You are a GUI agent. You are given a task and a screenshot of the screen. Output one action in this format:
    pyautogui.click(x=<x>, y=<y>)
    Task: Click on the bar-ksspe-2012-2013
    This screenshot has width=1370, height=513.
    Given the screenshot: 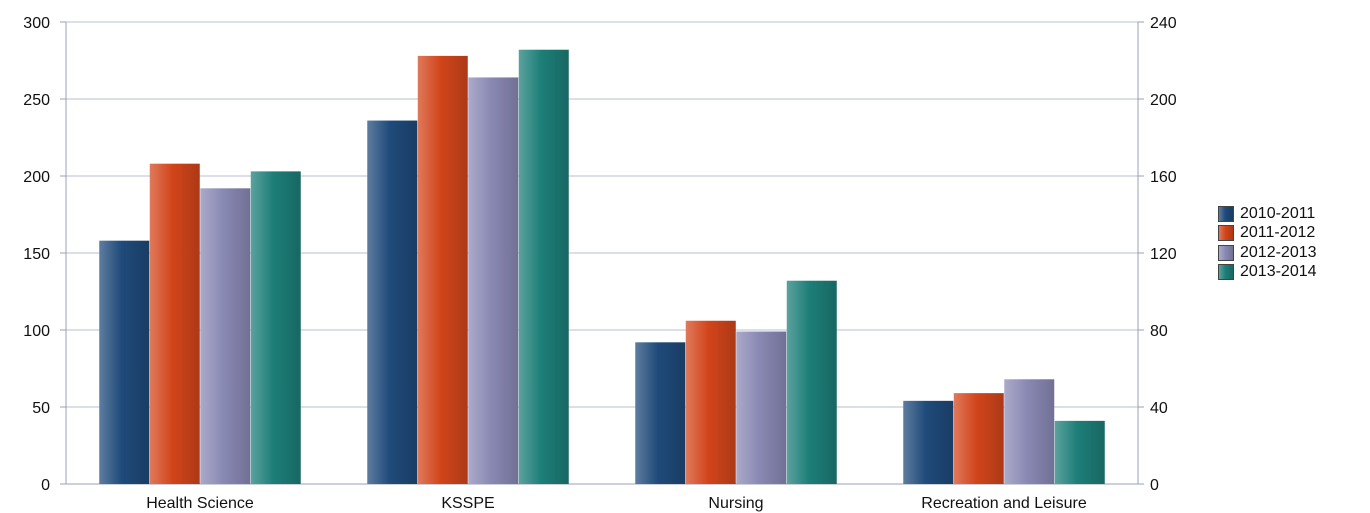 What is the action you would take?
    pyautogui.click(x=493, y=280)
    